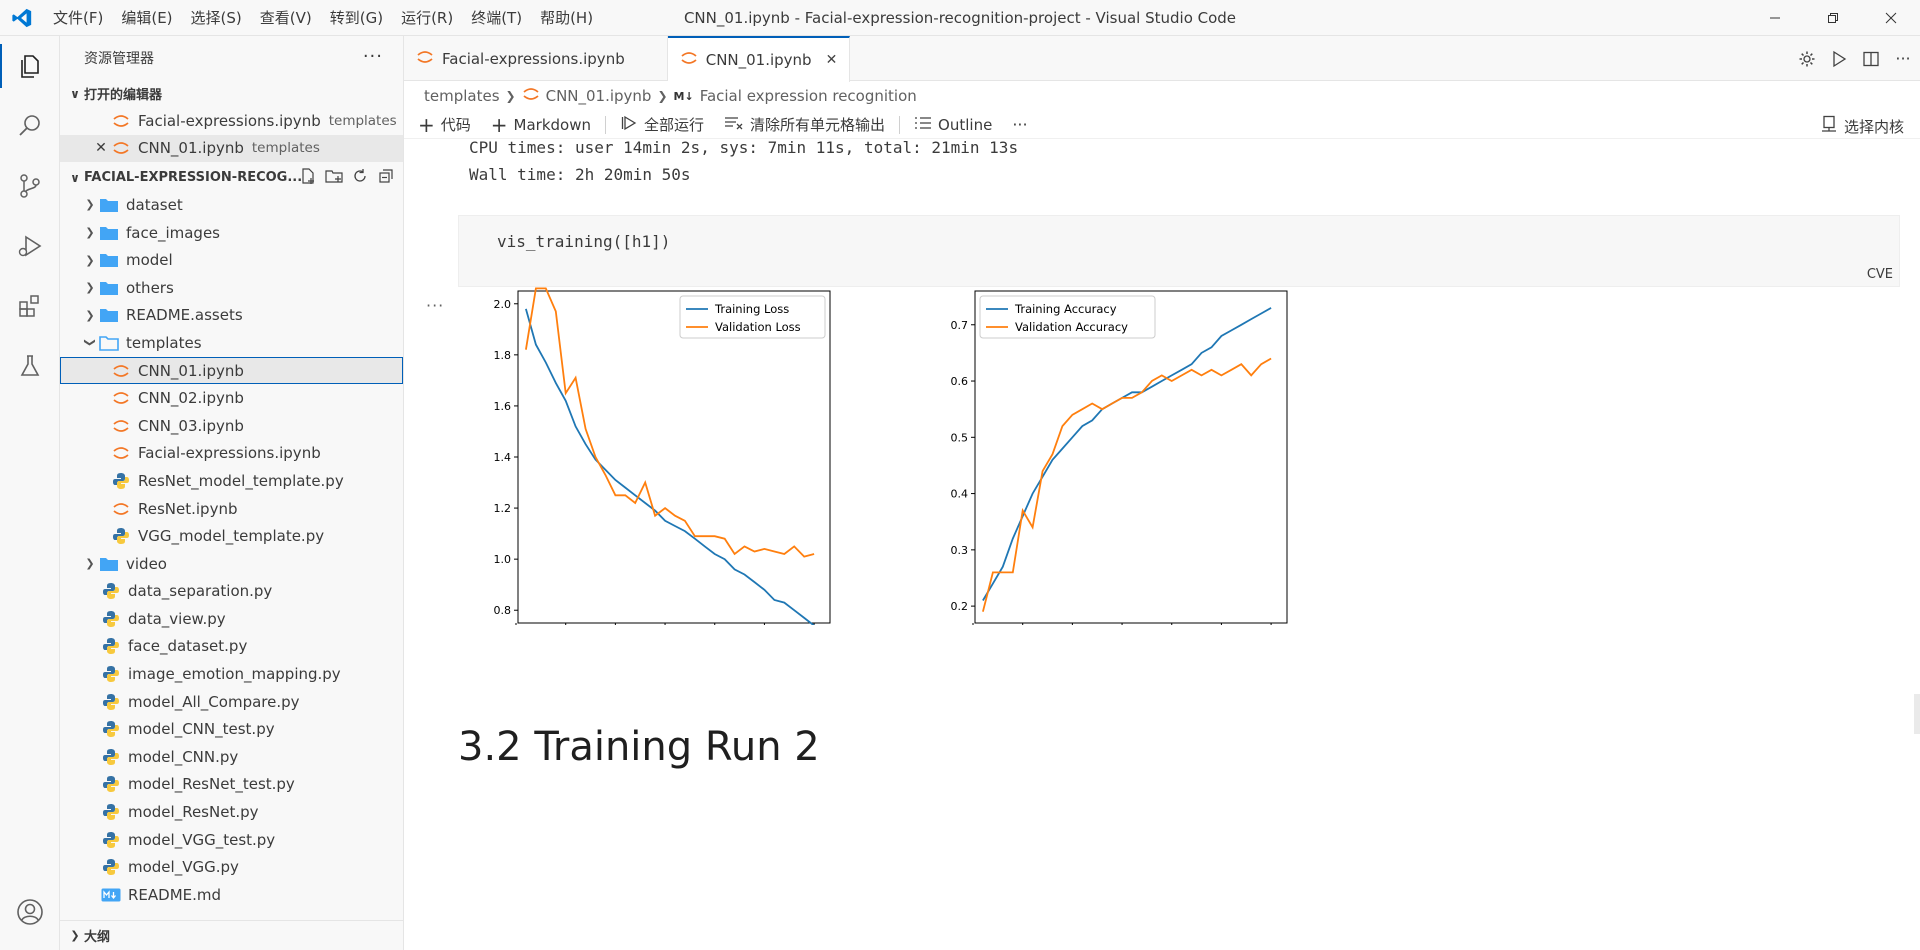  Describe the element at coordinates (231, 121) in the screenshot. I see `open-editor-item: Facial-expressions.ipynb templates` at that location.